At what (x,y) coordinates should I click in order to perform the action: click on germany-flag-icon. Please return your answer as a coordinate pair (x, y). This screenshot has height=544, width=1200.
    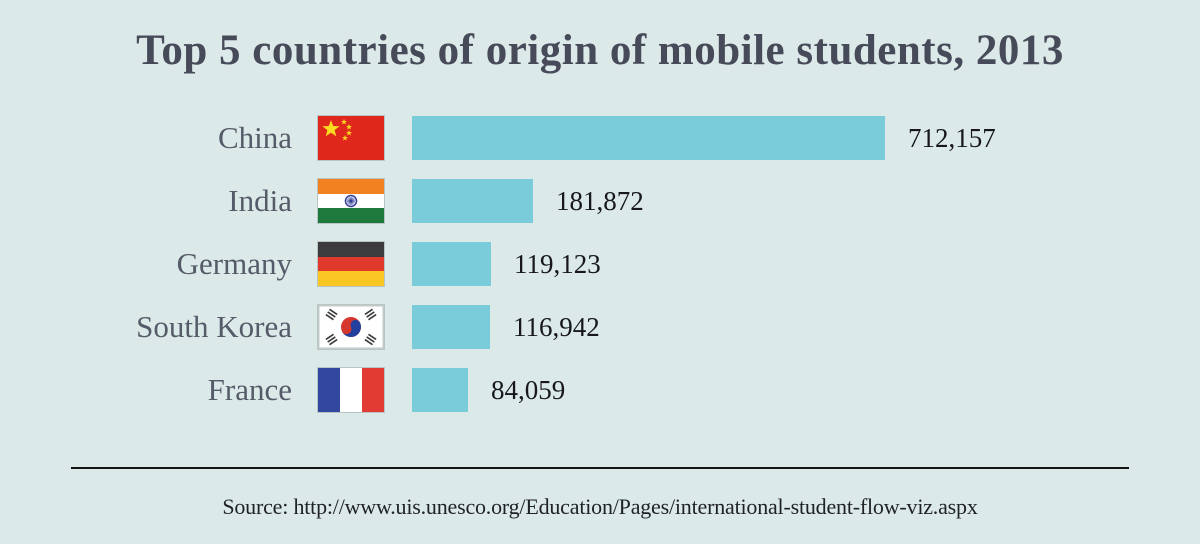
    Looking at the image, I should click on (351, 264).